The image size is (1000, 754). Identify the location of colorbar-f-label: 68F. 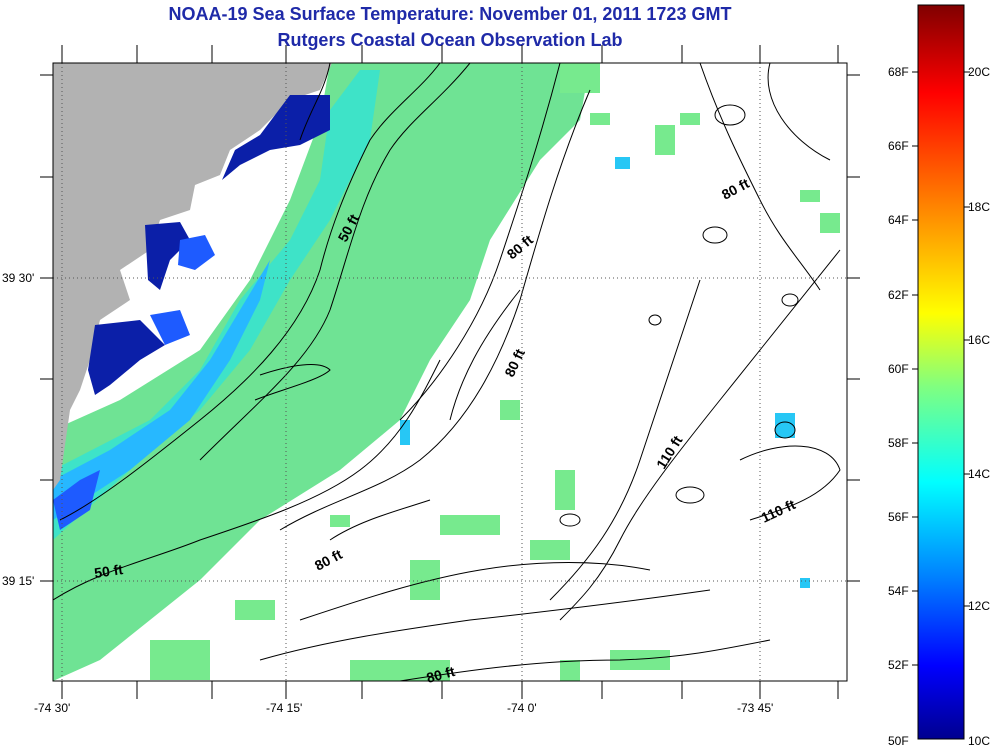
(898, 72).